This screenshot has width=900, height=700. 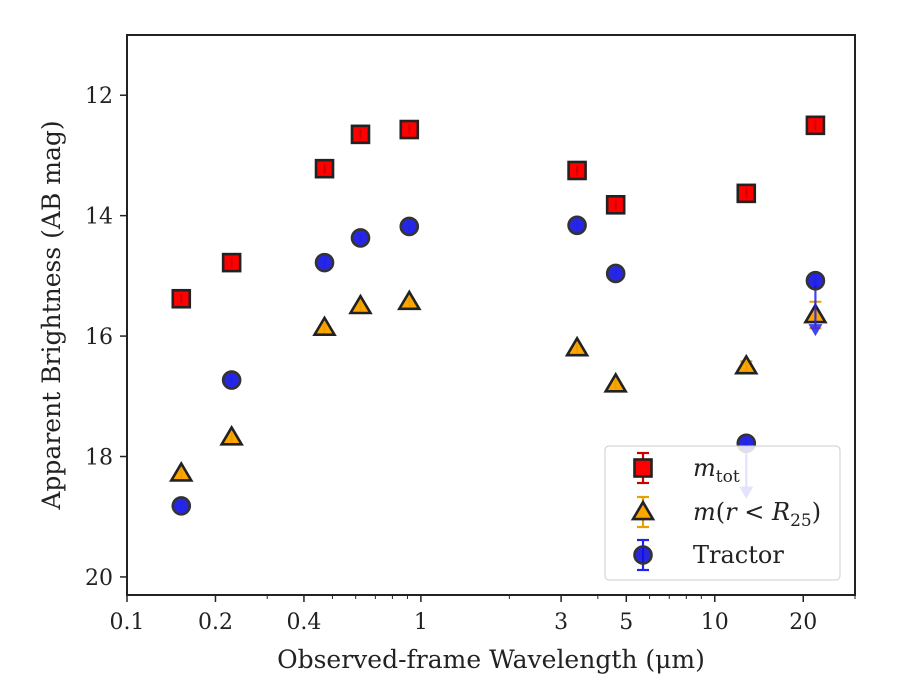 I want to click on y-tick-label-3: 18, so click(x=99, y=458).